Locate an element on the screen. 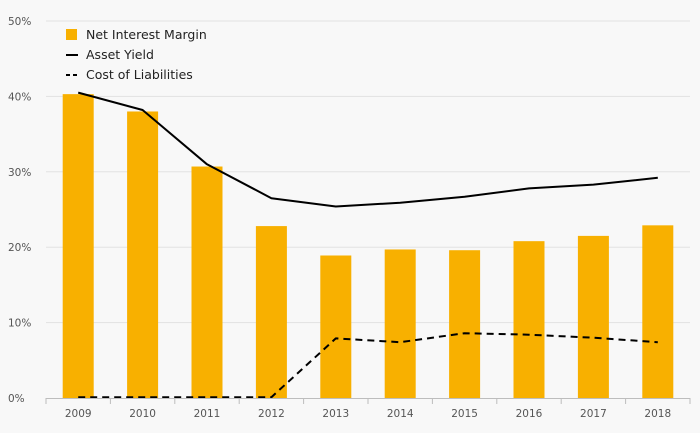 The width and height of the screenshot is (700, 433). x-tick-label: 2010 is located at coordinates (142, 414).